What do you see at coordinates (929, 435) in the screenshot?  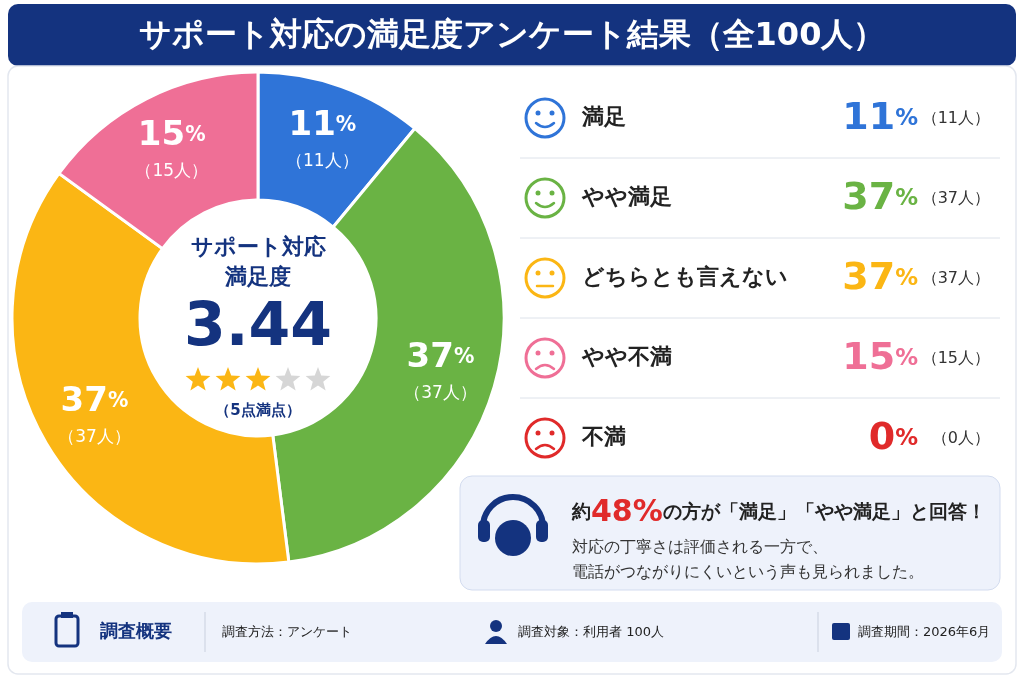 I see `text: 0% （0人）` at bounding box center [929, 435].